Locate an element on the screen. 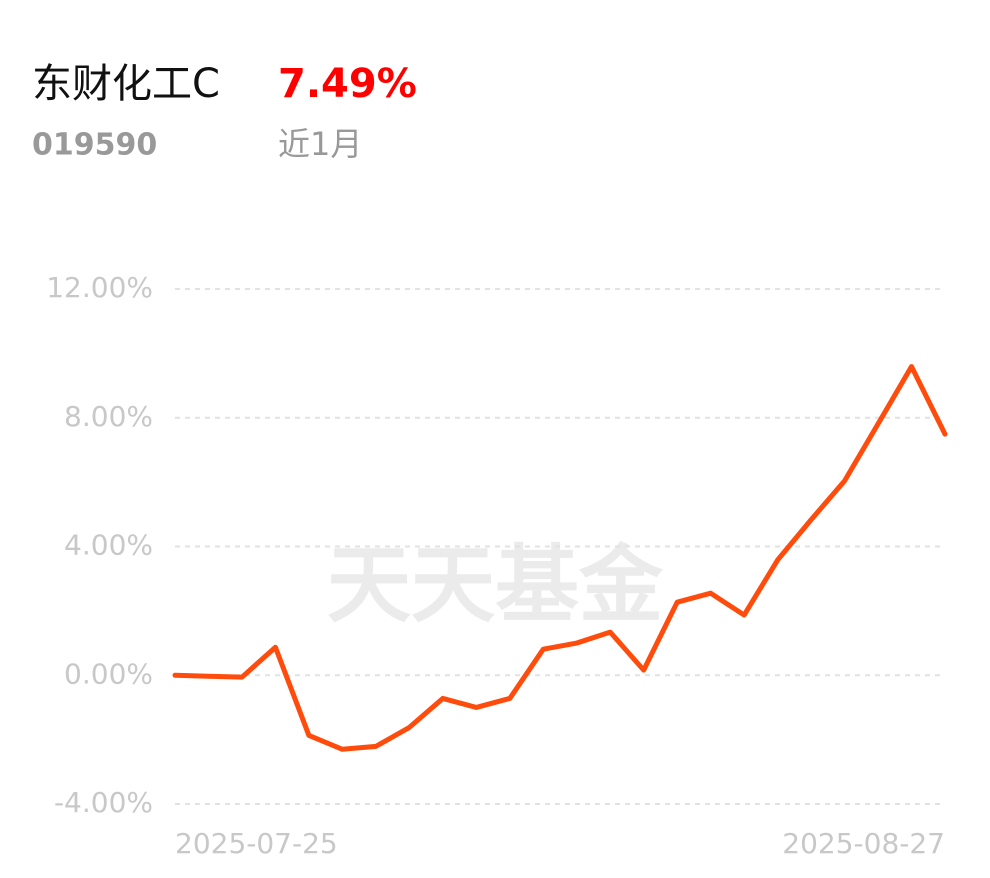 The image size is (990, 878). y-tick-label: 8.00% is located at coordinates (108, 416).